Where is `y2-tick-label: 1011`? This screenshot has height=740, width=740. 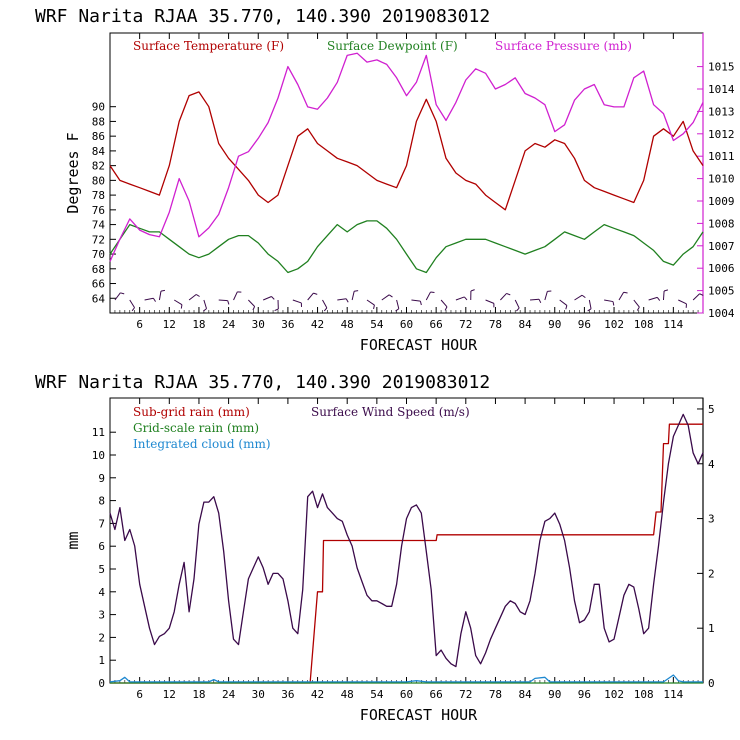 y2-tick-label: 1011 is located at coordinates (721, 156).